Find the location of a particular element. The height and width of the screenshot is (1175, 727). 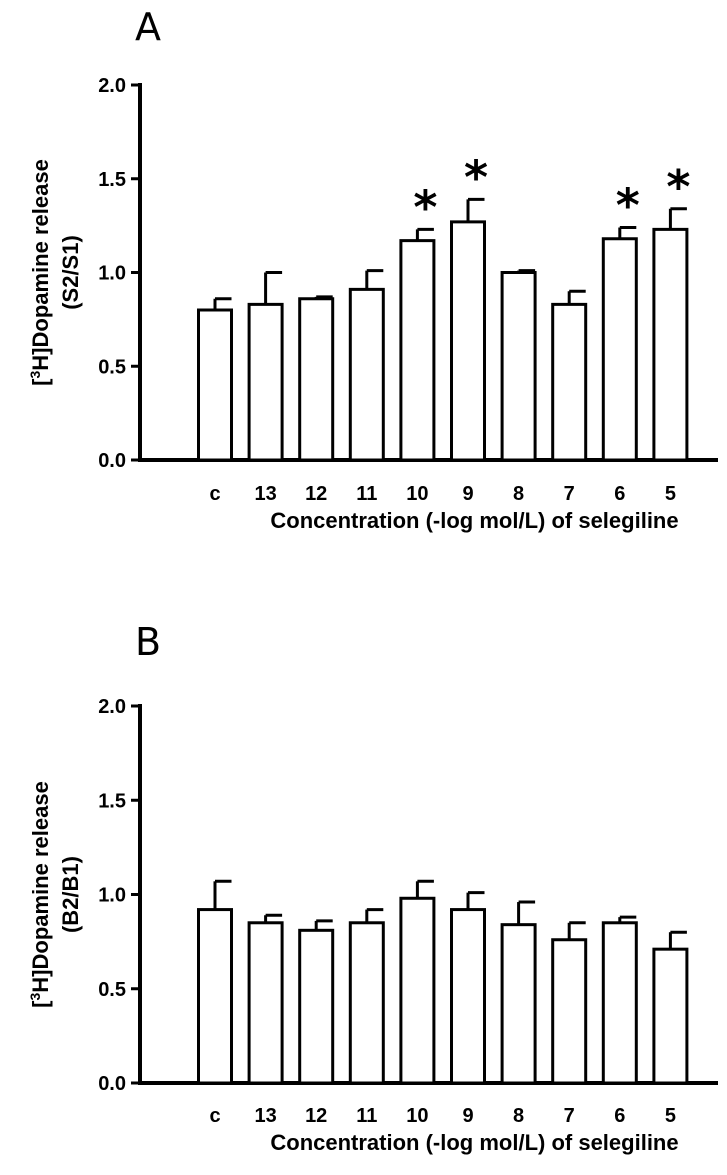

panel-label: B is located at coordinates (148, 642).